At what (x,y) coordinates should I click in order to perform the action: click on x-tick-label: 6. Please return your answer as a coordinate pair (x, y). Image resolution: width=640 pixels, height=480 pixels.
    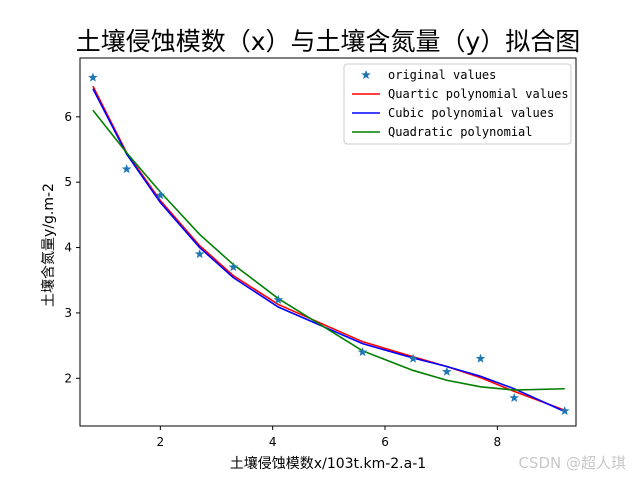
    Looking at the image, I should click on (385, 442).